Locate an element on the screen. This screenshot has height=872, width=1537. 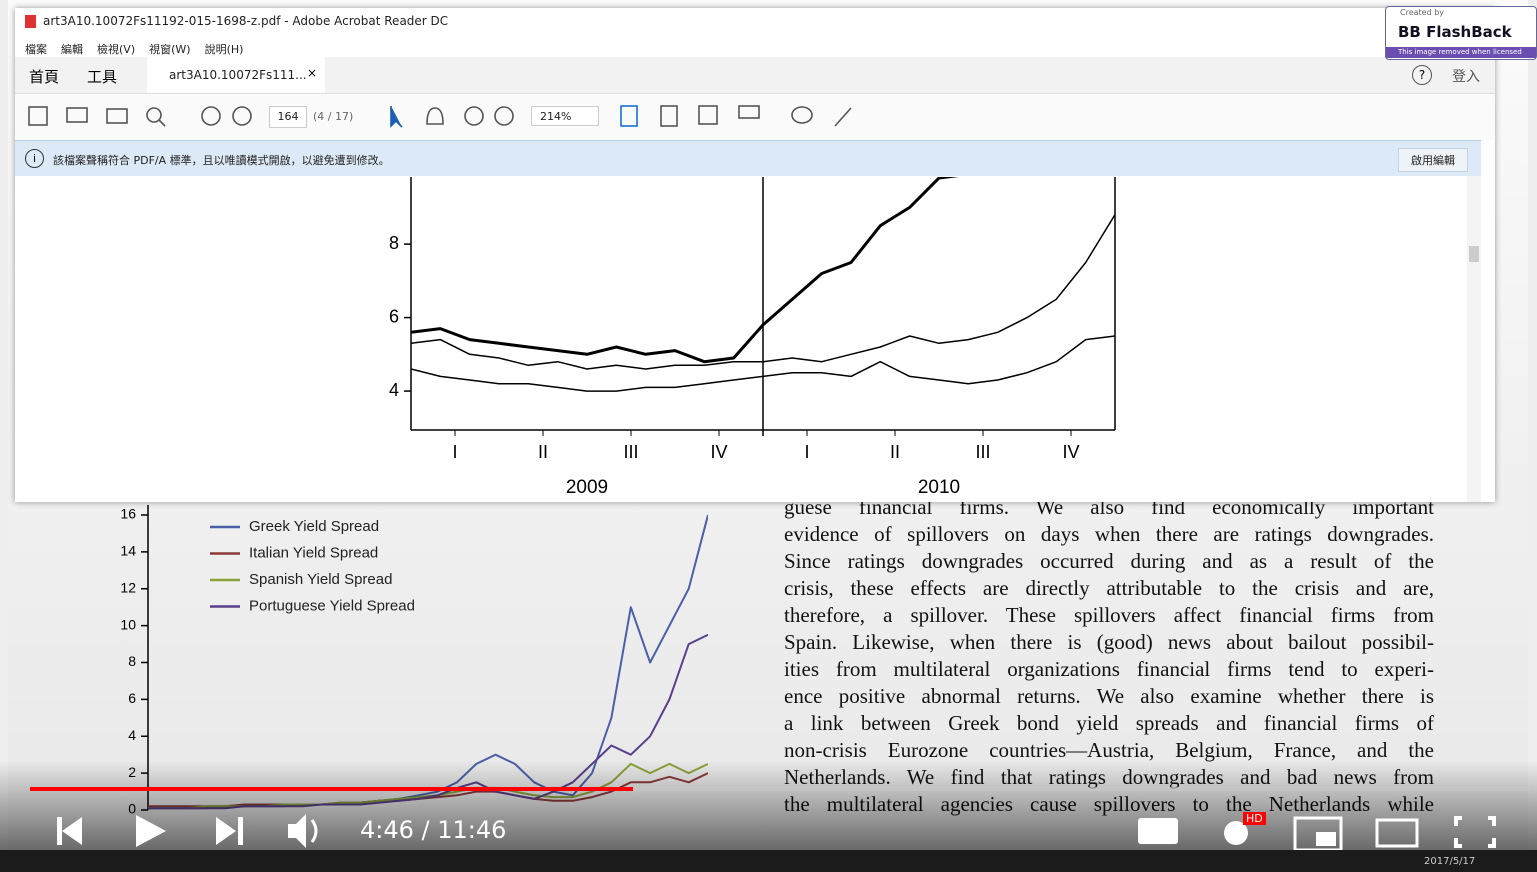
page-input: 164 is located at coordinates (288, 117).